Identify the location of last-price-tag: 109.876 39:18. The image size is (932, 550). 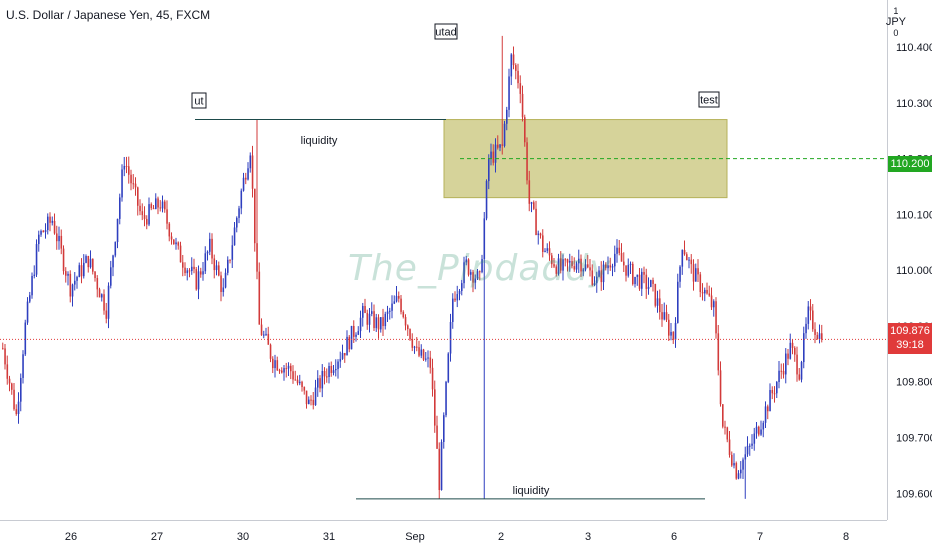
(910, 338).